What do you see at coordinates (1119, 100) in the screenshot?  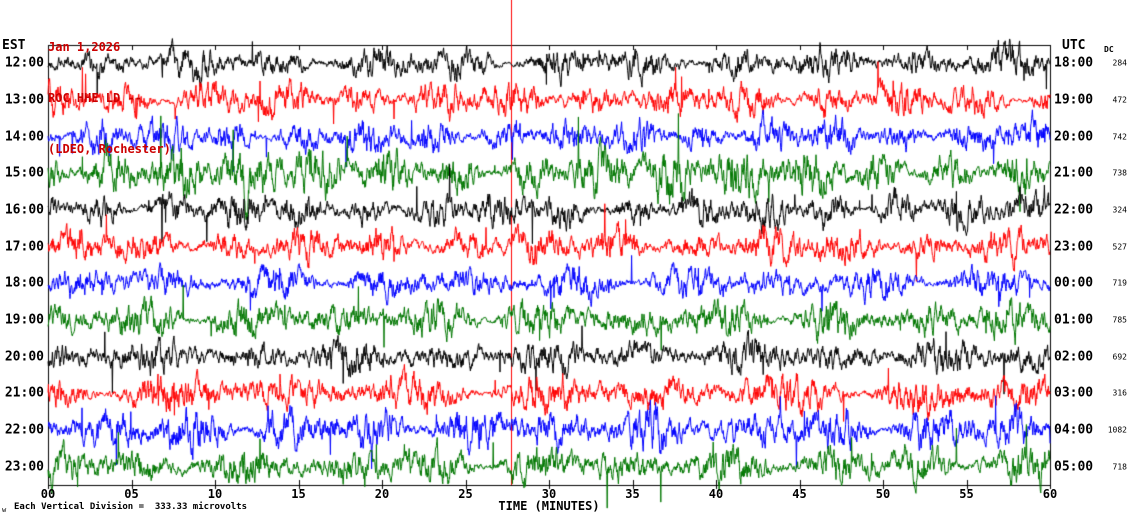 I see `dc-value: 472` at bounding box center [1119, 100].